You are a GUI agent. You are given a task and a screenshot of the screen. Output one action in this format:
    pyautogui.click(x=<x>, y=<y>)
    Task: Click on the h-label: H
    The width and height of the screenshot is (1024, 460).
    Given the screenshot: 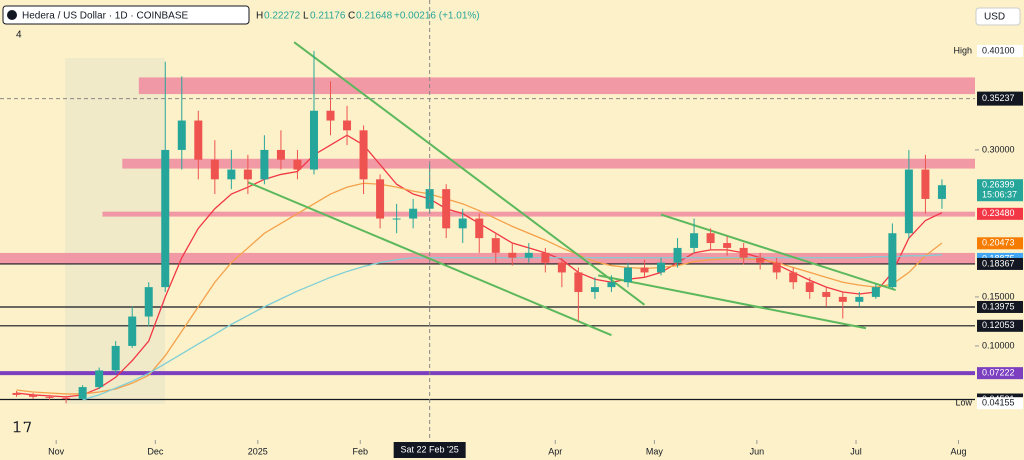 What is the action you would take?
    pyautogui.click(x=259, y=16)
    